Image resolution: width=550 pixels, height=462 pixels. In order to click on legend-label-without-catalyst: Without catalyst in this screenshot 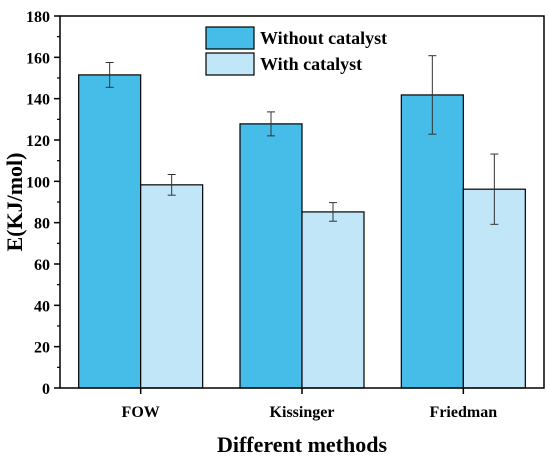, I will do `click(323, 38)`.